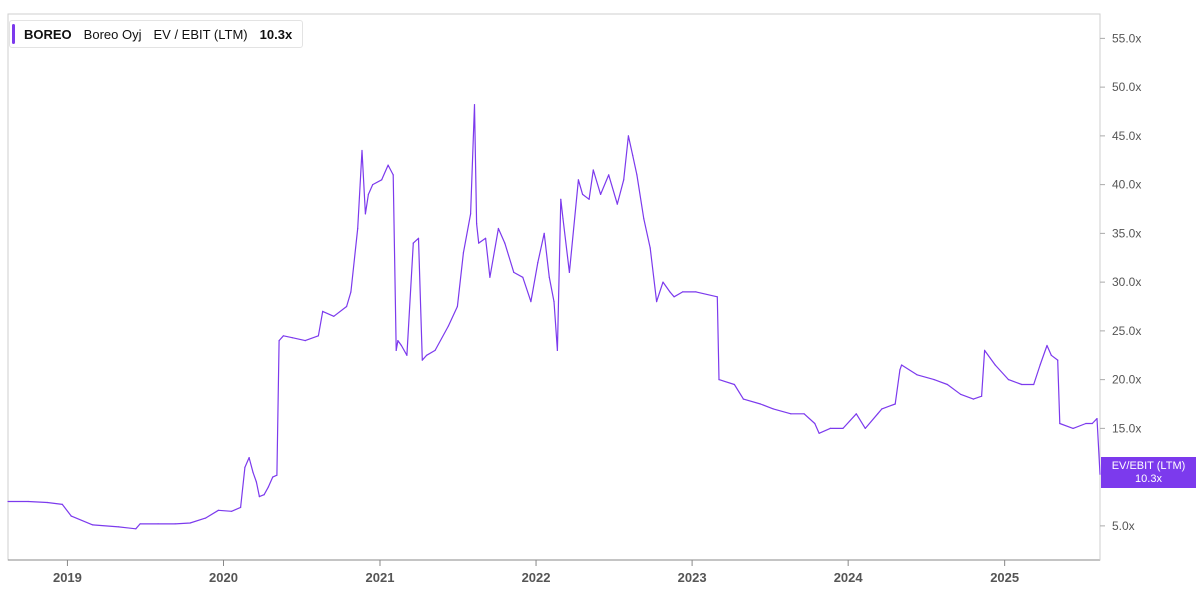  Describe the element at coordinates (200, 34) in the screenshot. I see `legend-metric: EV / EBIT (LTM)` at that location.